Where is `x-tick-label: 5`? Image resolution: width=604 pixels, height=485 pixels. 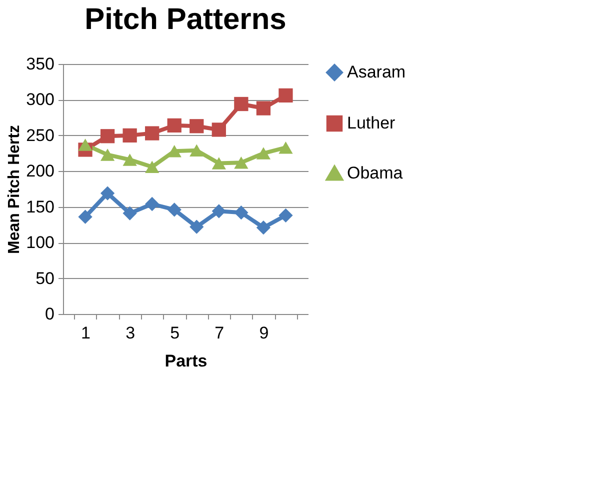
x-tick-label: 5 is located at coordinates (175, 333).